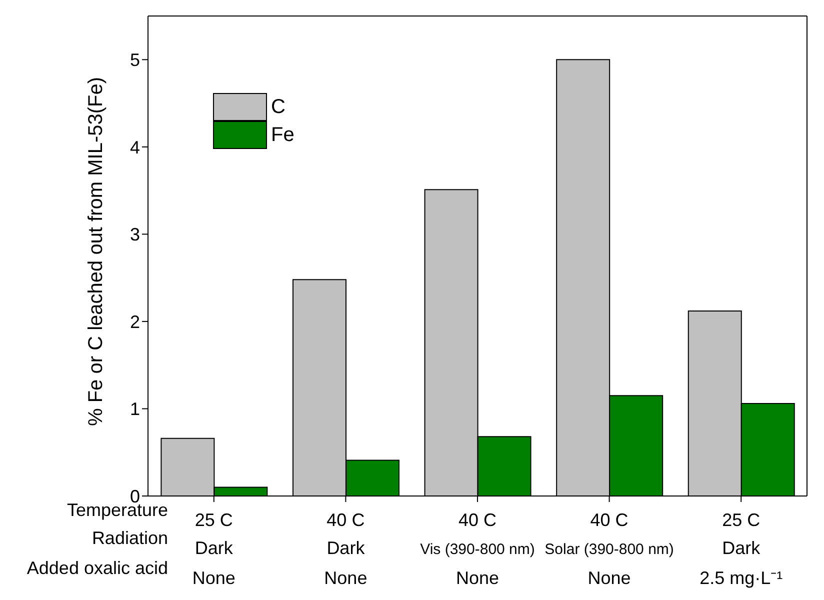 The height and width of the screenshot is (600, 824). I want to click on legend-label: Fe, so click(282, 135).